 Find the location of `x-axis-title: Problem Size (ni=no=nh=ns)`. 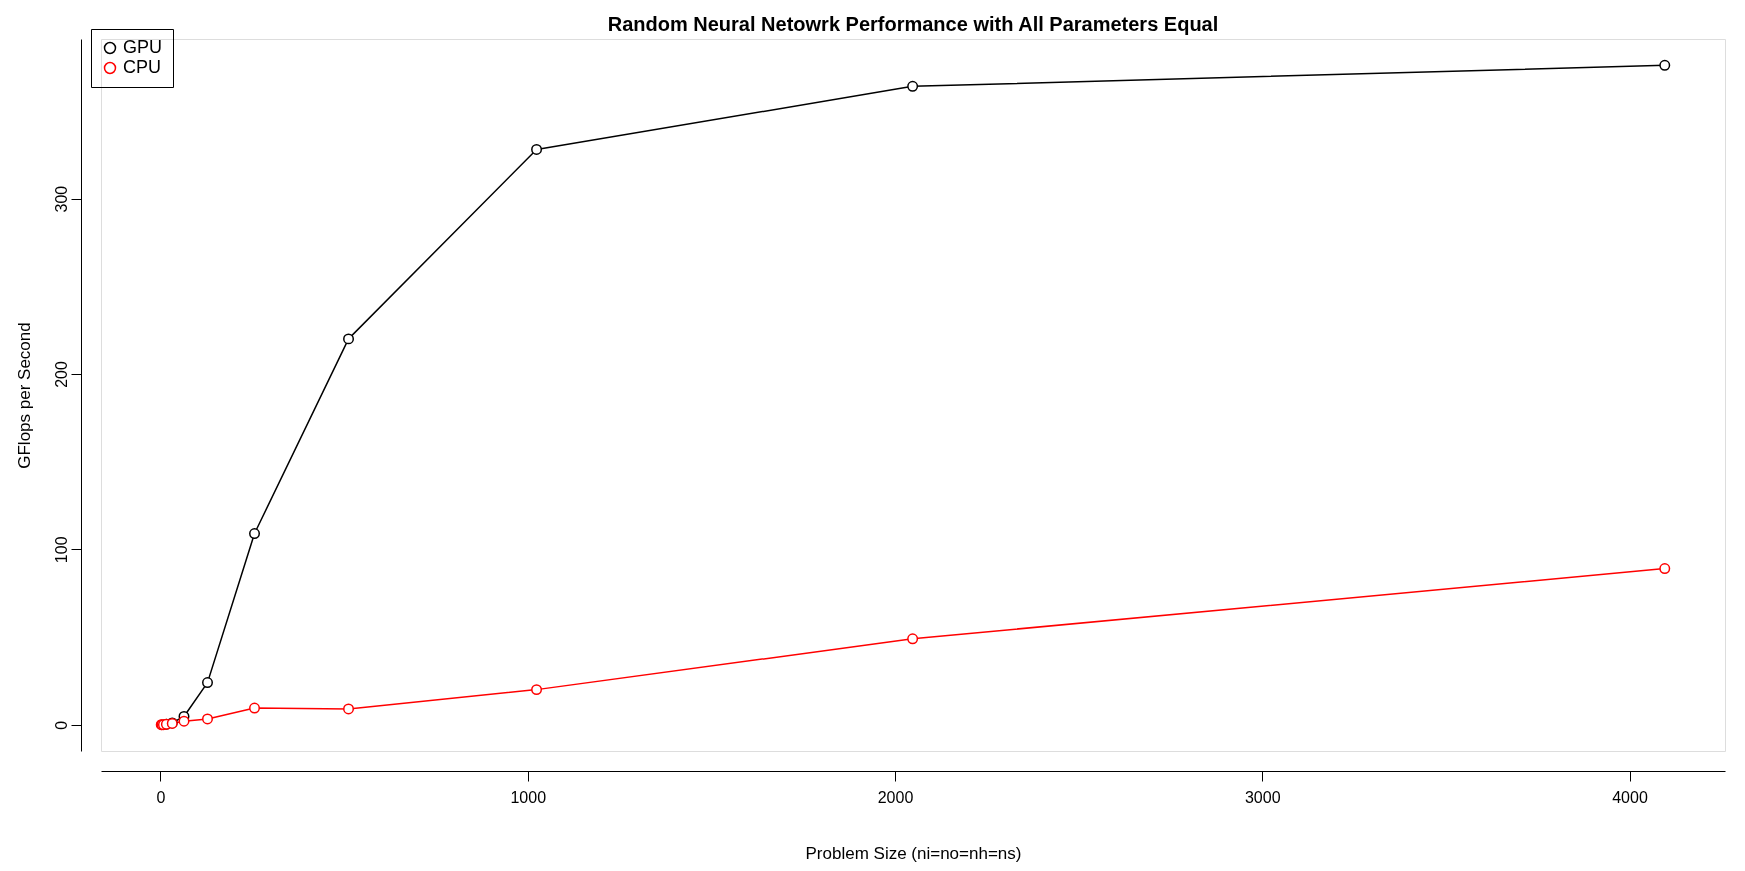

x-axis-title: Problem Size (ni=no=nh=ns) is located at coordinates (913, 853).